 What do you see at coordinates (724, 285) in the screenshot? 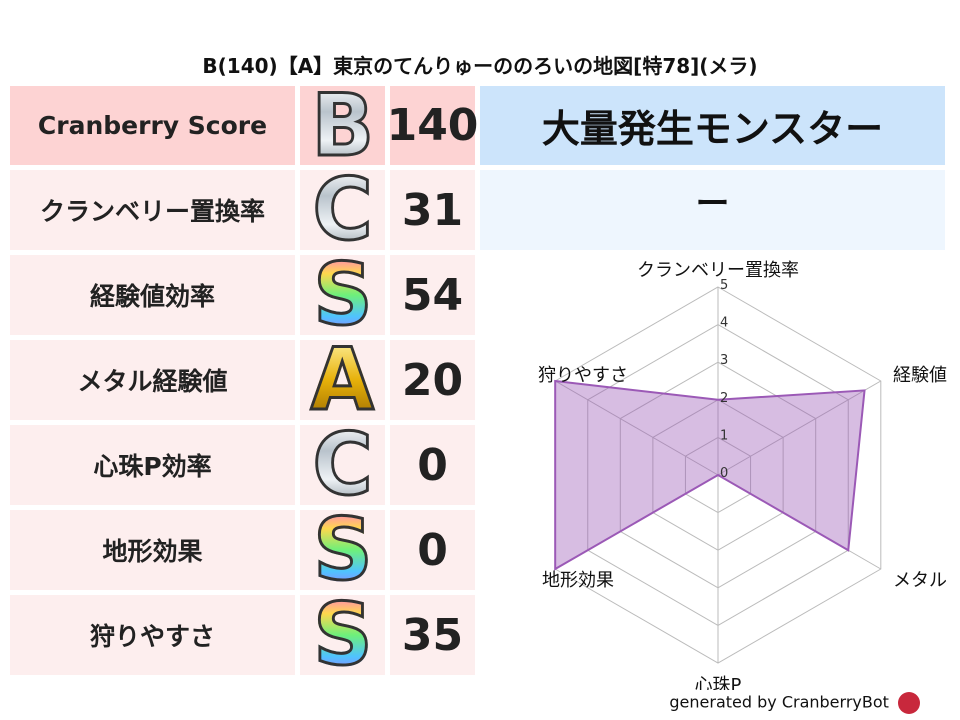
I see `tick-label: 5` at bounding box center [724, 285].